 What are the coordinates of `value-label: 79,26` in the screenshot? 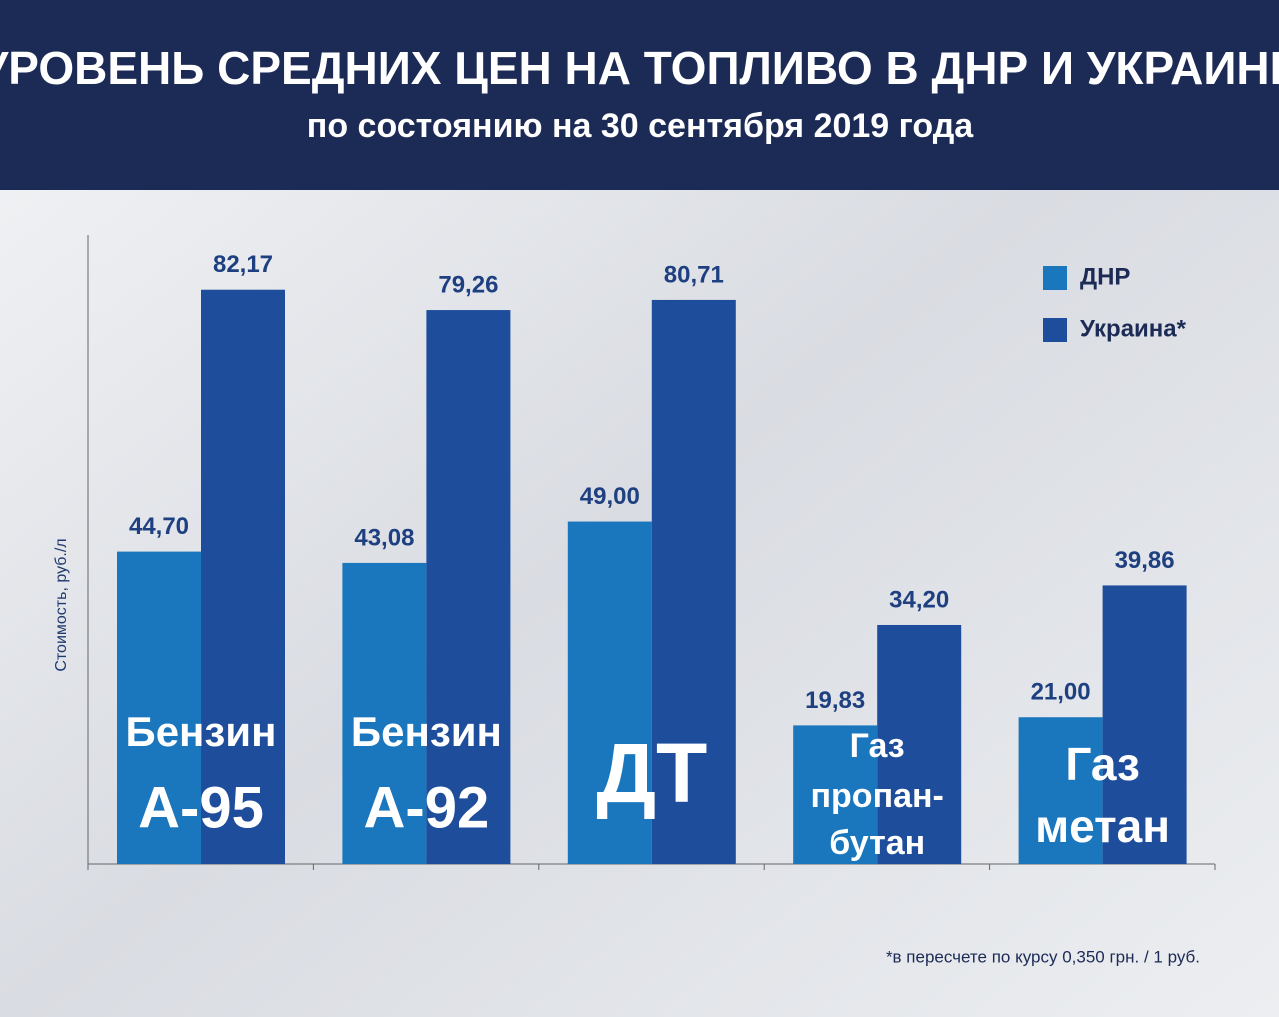 It's located at (468, 284).